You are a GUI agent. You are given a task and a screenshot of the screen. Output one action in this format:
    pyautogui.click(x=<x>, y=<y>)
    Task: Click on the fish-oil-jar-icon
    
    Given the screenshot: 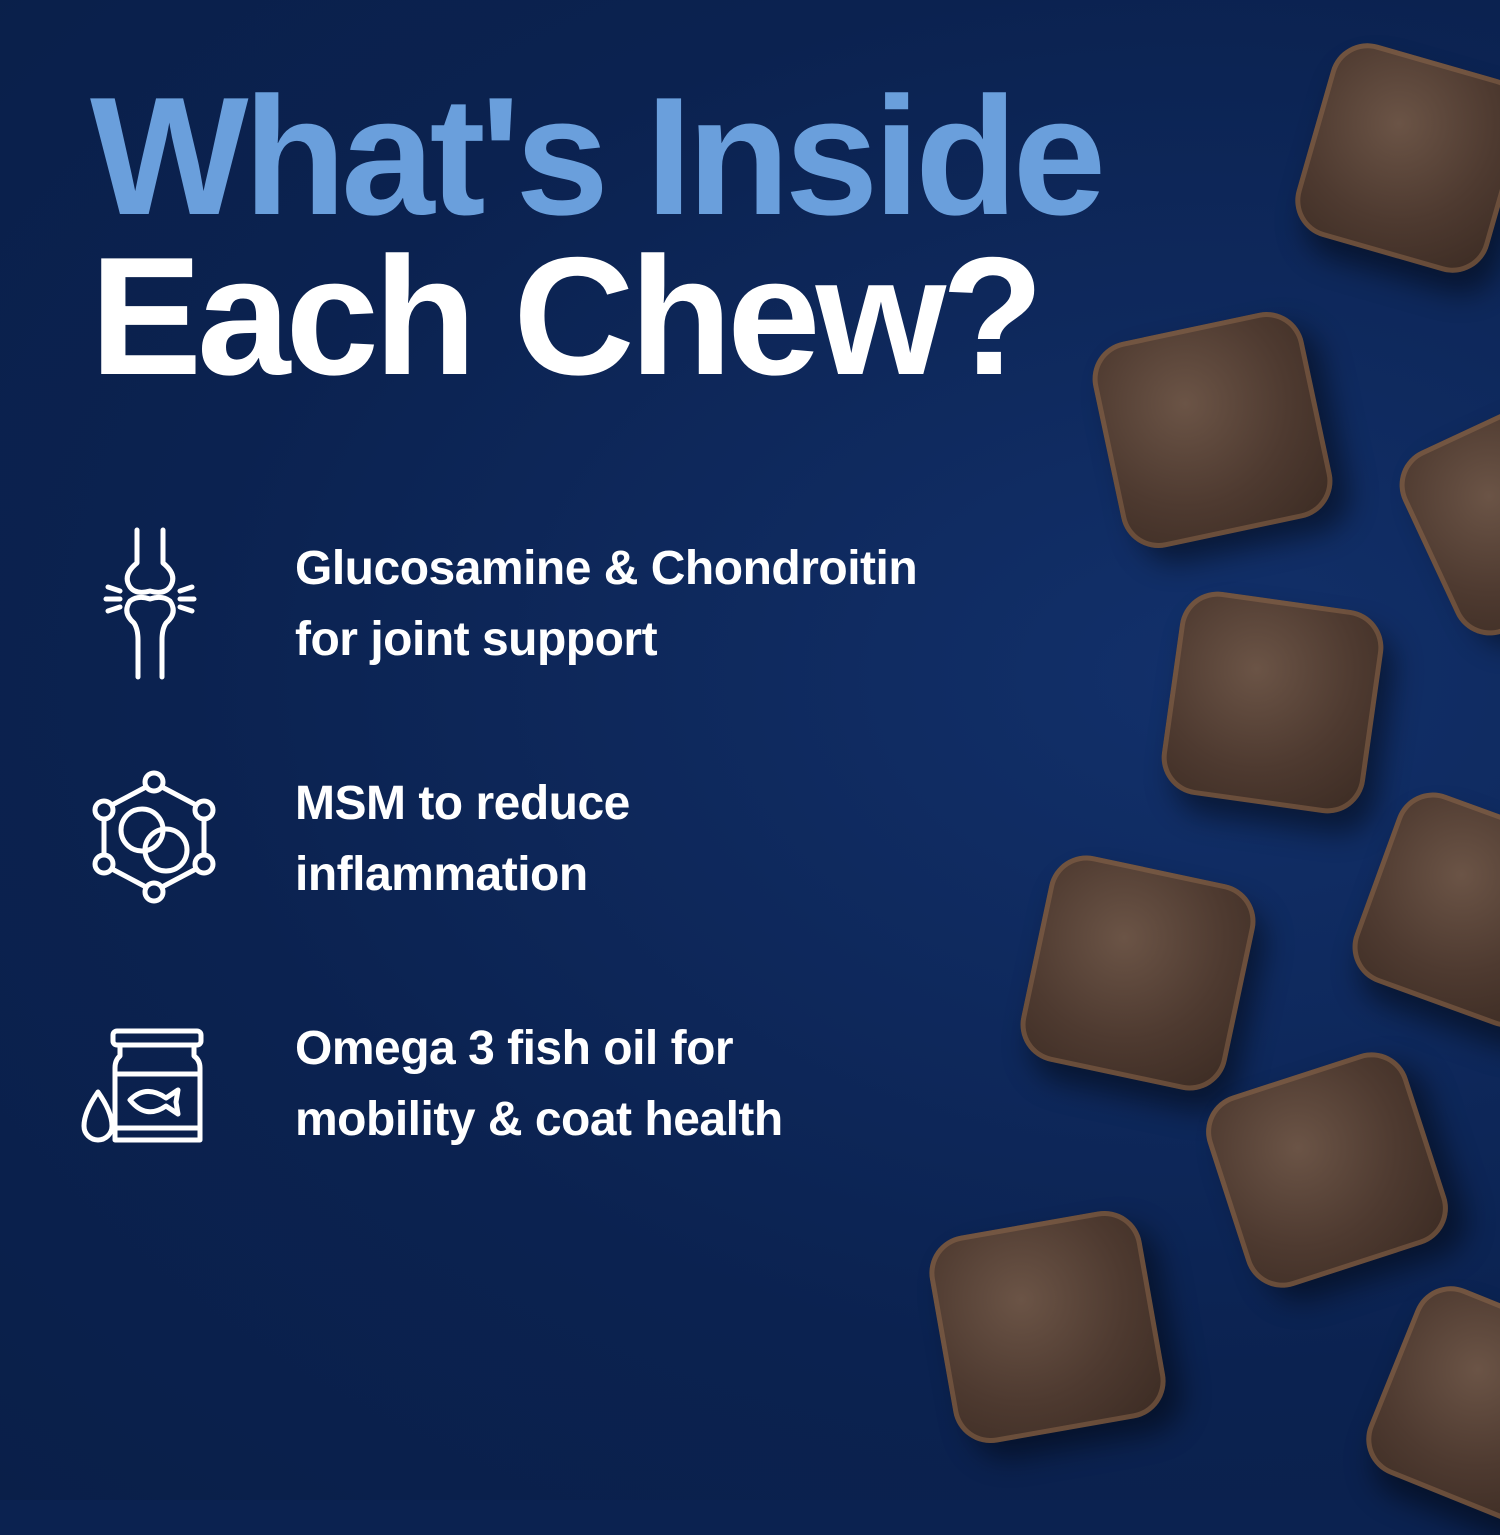 What is the action you would take?
    pyautogui.click(x=142, y=1085)
    